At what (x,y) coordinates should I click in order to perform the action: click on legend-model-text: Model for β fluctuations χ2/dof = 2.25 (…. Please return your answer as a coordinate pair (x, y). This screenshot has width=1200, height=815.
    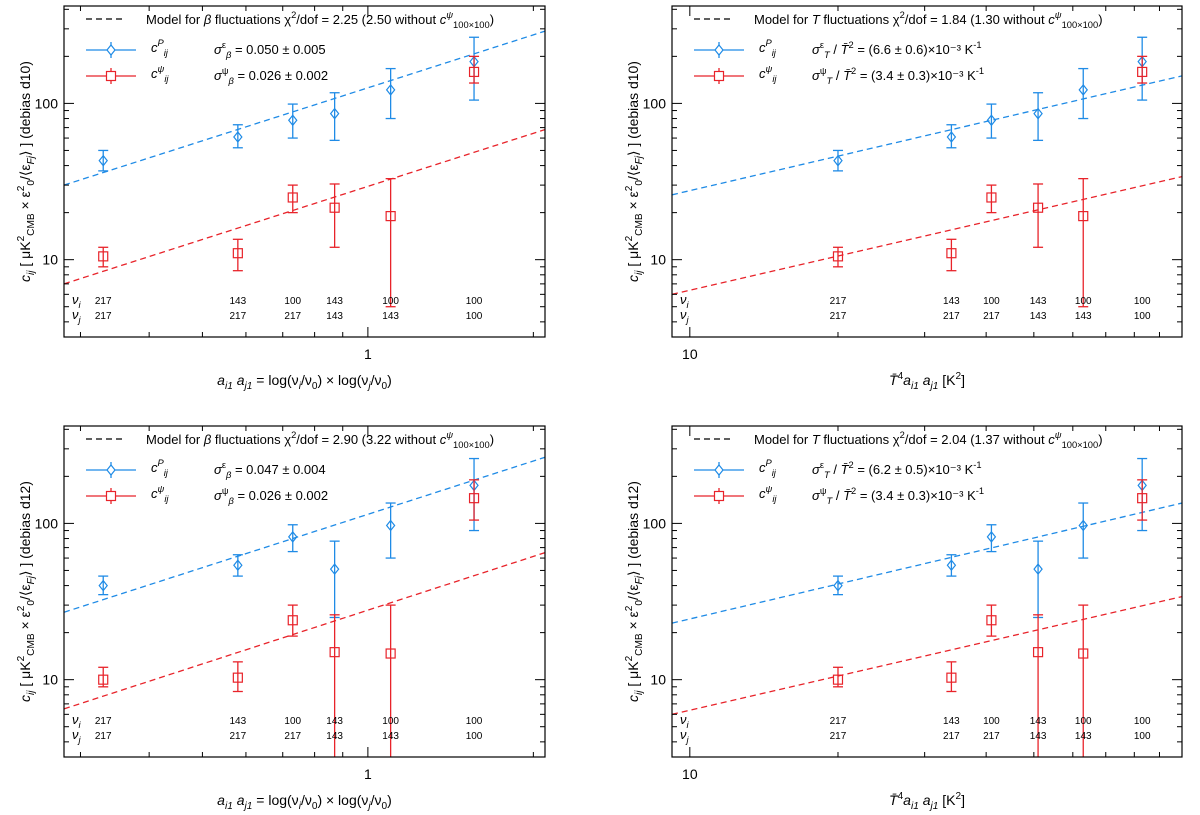
    Looking at the image, I should click on (320, 20).